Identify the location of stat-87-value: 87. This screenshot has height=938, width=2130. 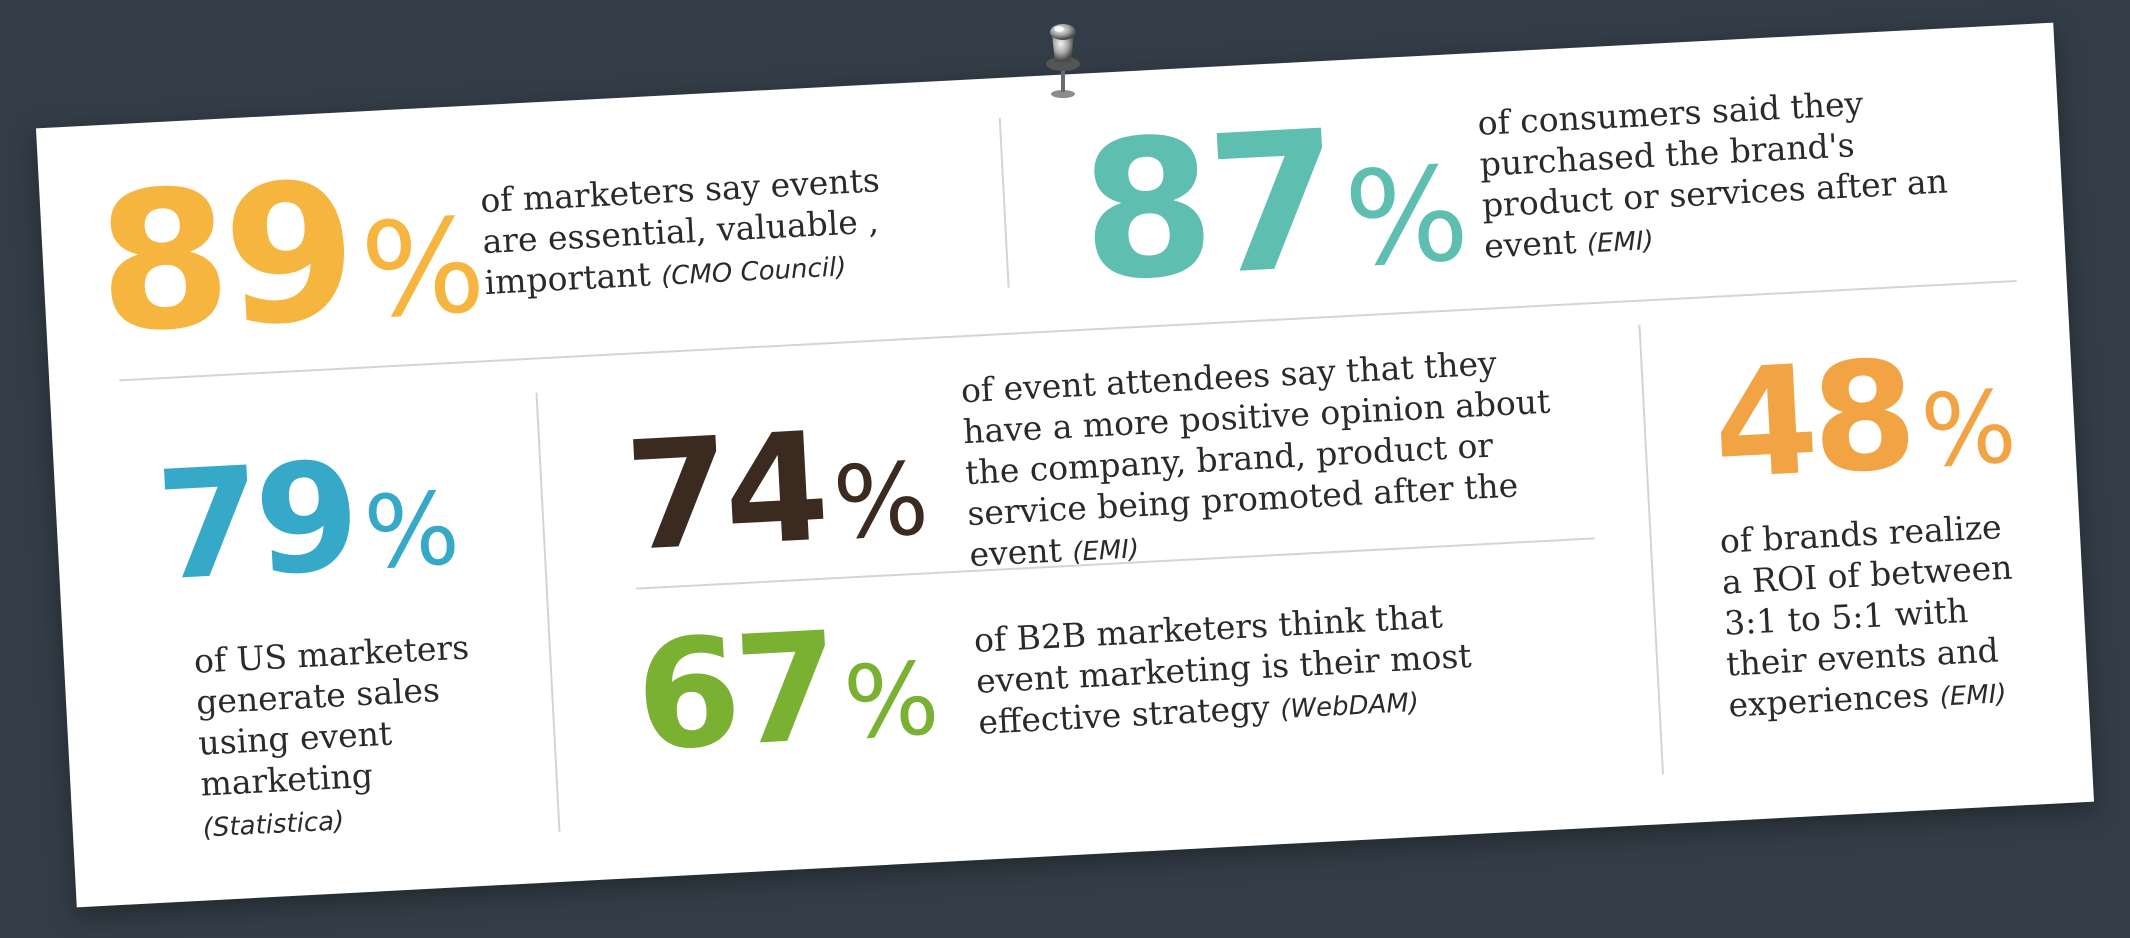
(1208, 206).